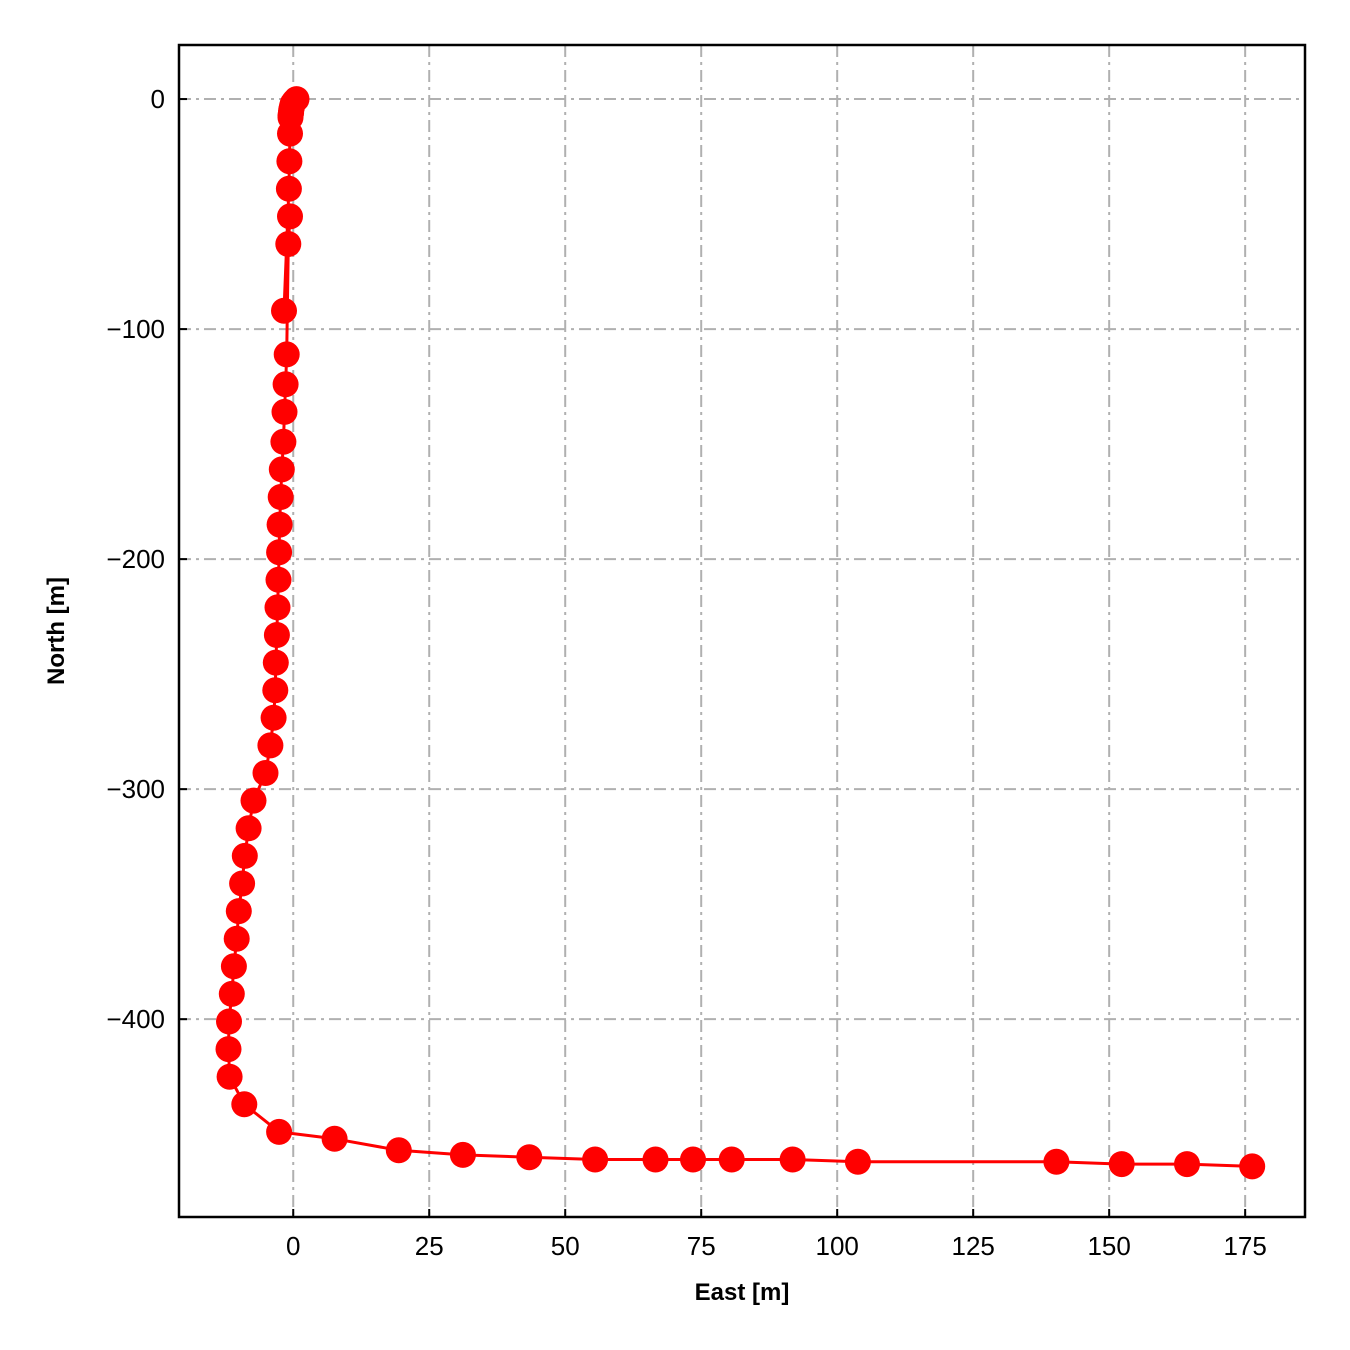  What do you see at coordinates (1108, 1246) in the screenshot?
I see `x-tick-label: 150` at bounding box center [1108, 1246].